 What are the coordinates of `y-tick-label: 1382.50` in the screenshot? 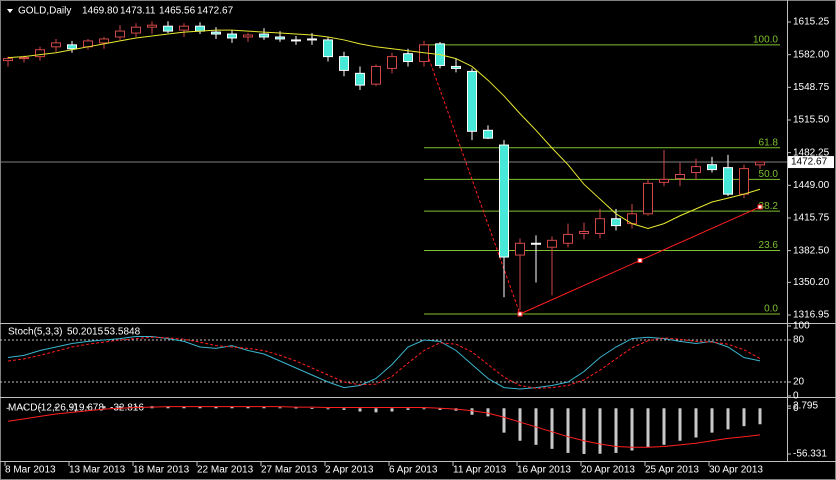 It's located at (811, 250).